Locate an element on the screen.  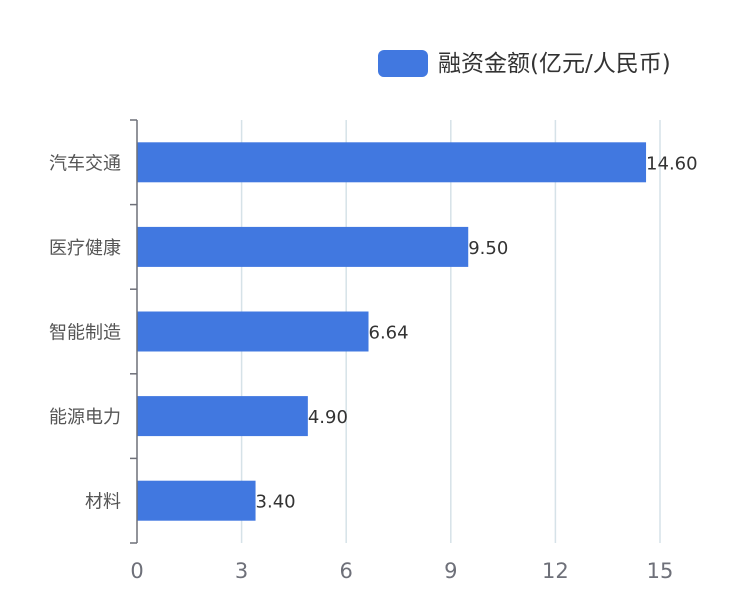
x-tick-label: 15 is located at coordinates (660, 571).